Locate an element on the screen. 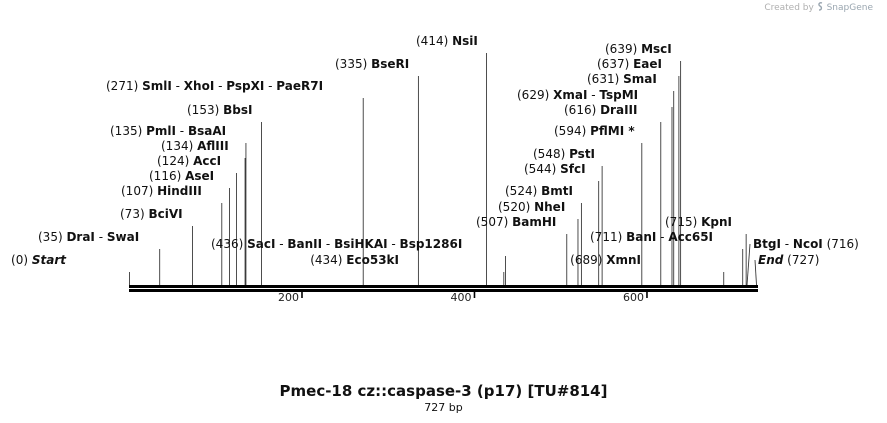  site-position: (135) is located at coordinates (128, 131).